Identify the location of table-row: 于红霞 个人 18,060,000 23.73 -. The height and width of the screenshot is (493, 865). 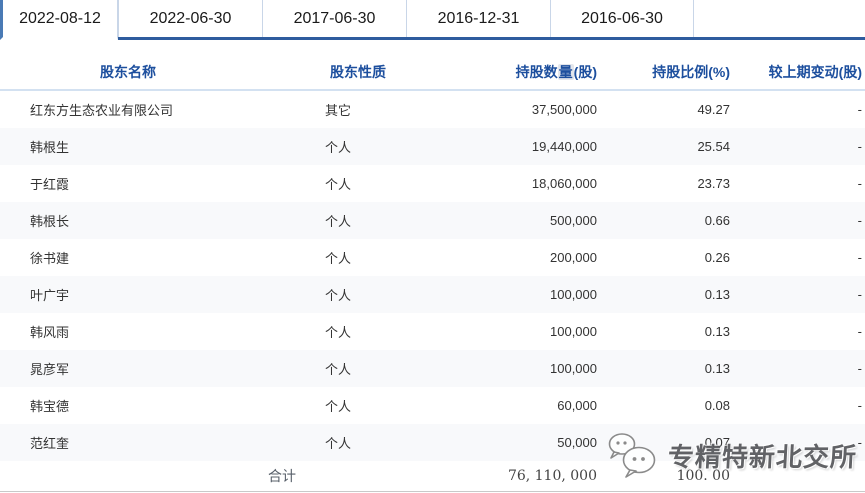
(432, 183).